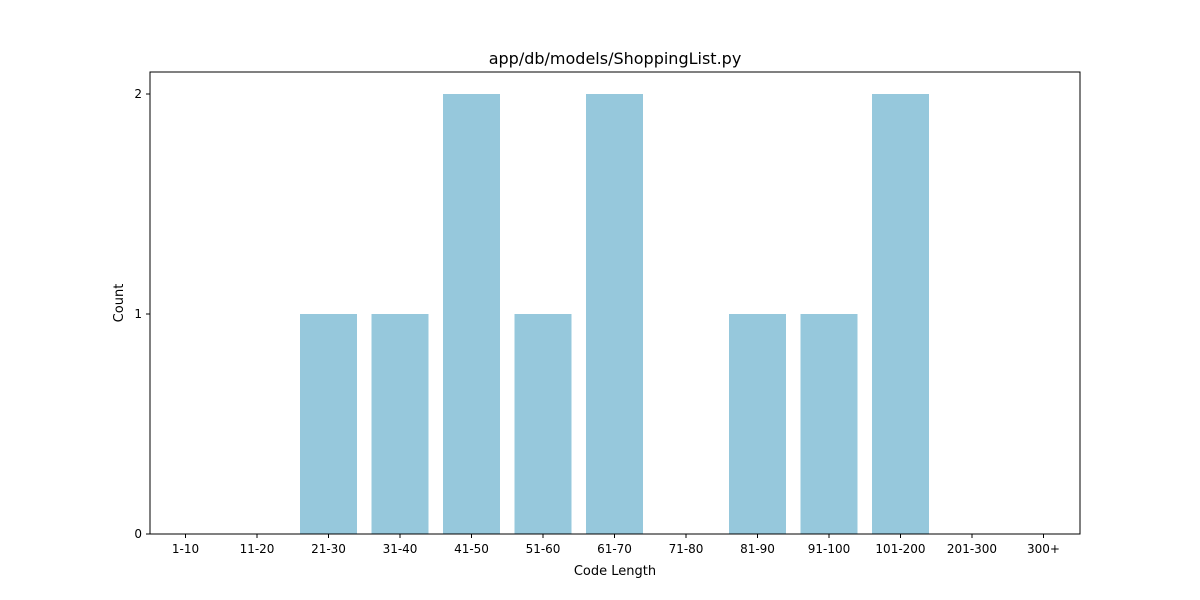 This screenshot has width=1200, height=600. What do you see at coordinates (615, 571) in the screenshot?
I see `x-axis-label: Code Length` at bounding box center [615, 571].